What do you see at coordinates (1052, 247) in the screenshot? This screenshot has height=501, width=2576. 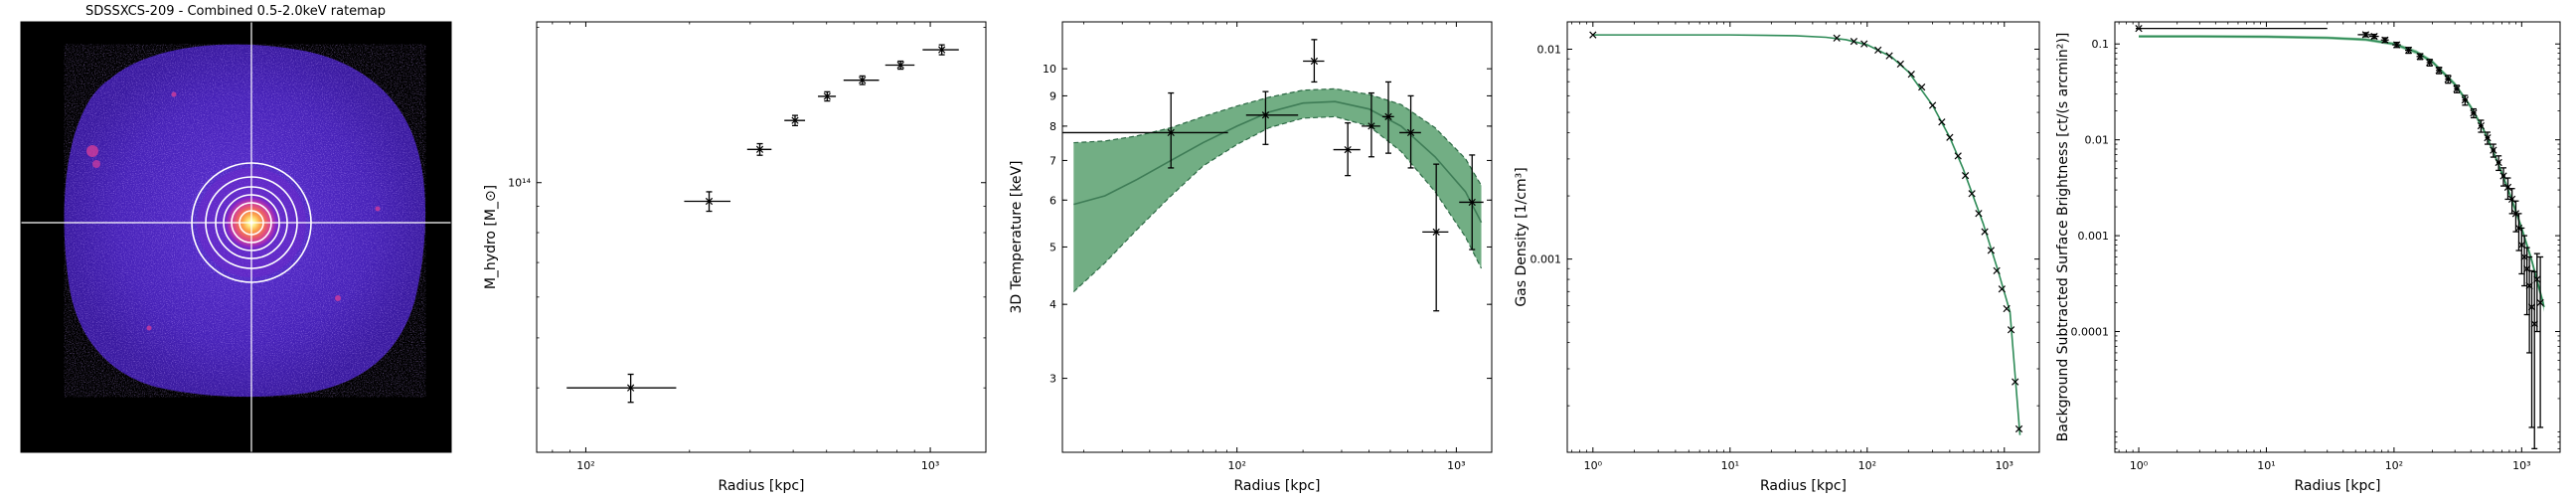 I see `y-tick-label: 5` at bounding box center [1052, 247].